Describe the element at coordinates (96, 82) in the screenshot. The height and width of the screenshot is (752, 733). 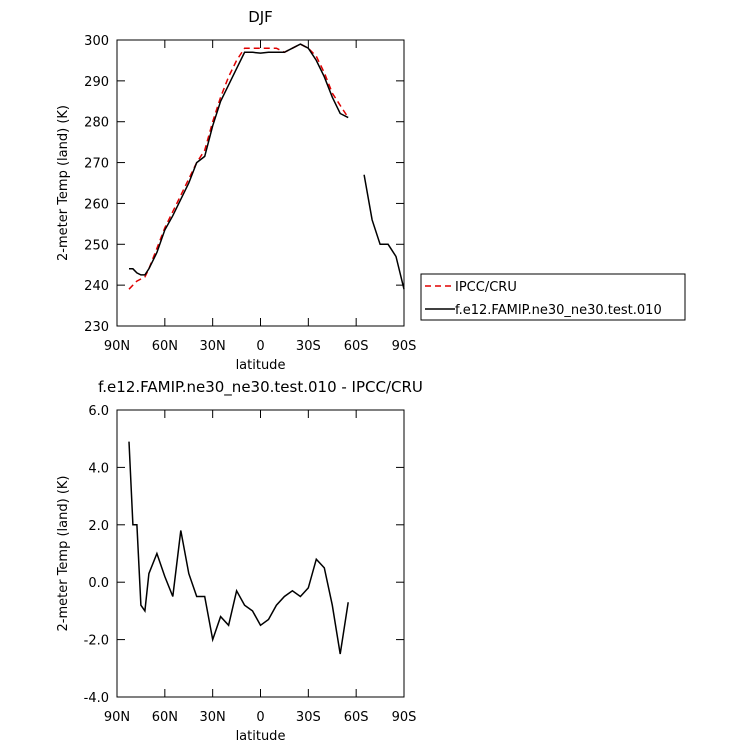
I see `y-tick-label: 290` at that location.